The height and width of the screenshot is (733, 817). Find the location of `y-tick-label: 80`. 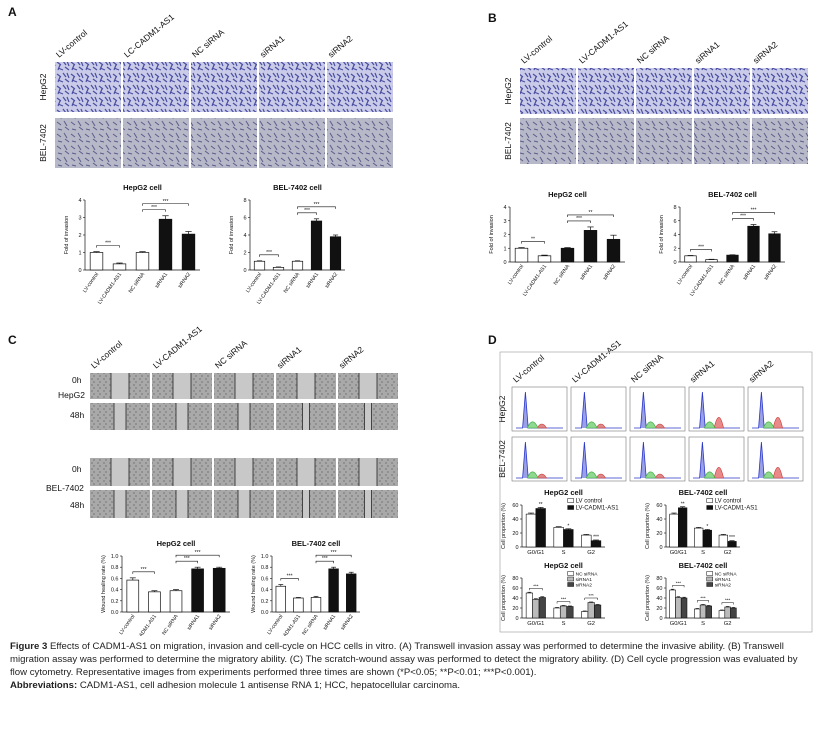

y-tick-label: 80 is located at coordinates (515, 579).